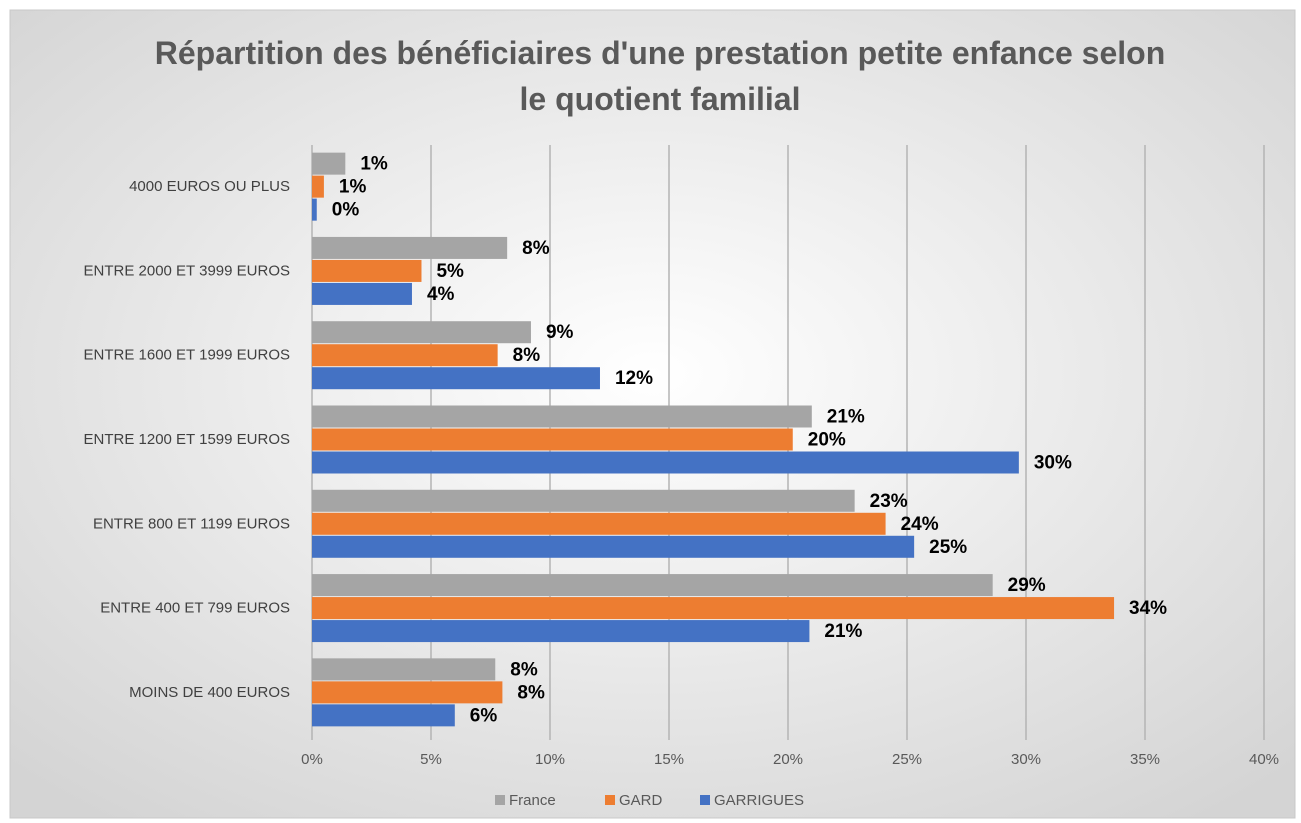  Describe the element at coordinates (1026, 759) in the screenshot. I see `x-tick-label: 30%` at that location.